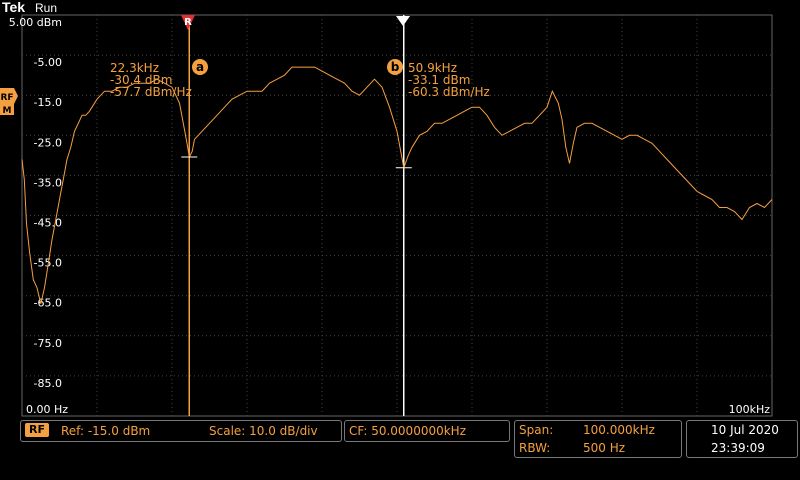 The width and height of the screenshot is (800, 480). Describe the element at coordinates (745, 430) in the screenshot. I see `date: 10 Jul 2020` at that location.